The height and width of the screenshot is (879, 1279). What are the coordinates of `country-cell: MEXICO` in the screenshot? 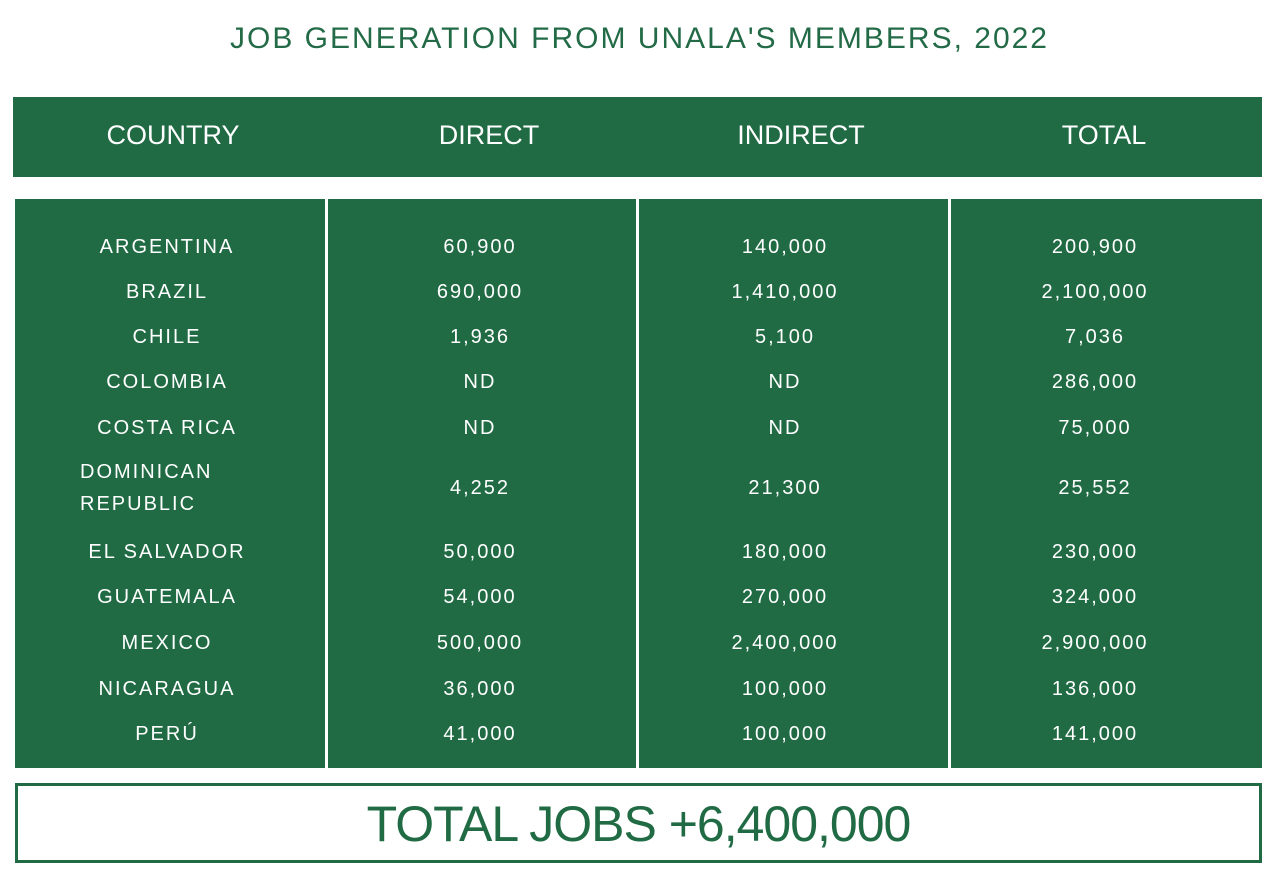 It's located at (167, 643).